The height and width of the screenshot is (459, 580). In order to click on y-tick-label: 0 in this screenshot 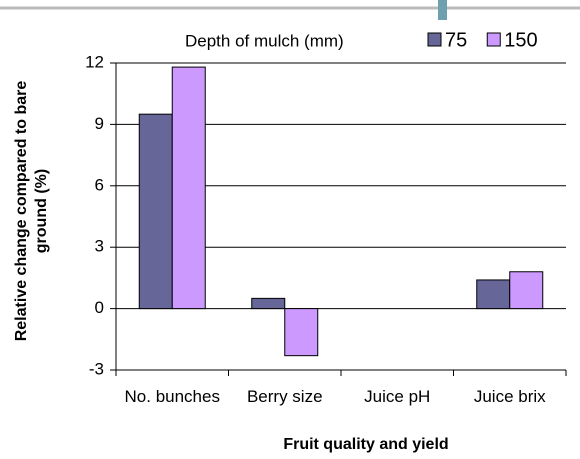, I will do `click(99, 307)`.